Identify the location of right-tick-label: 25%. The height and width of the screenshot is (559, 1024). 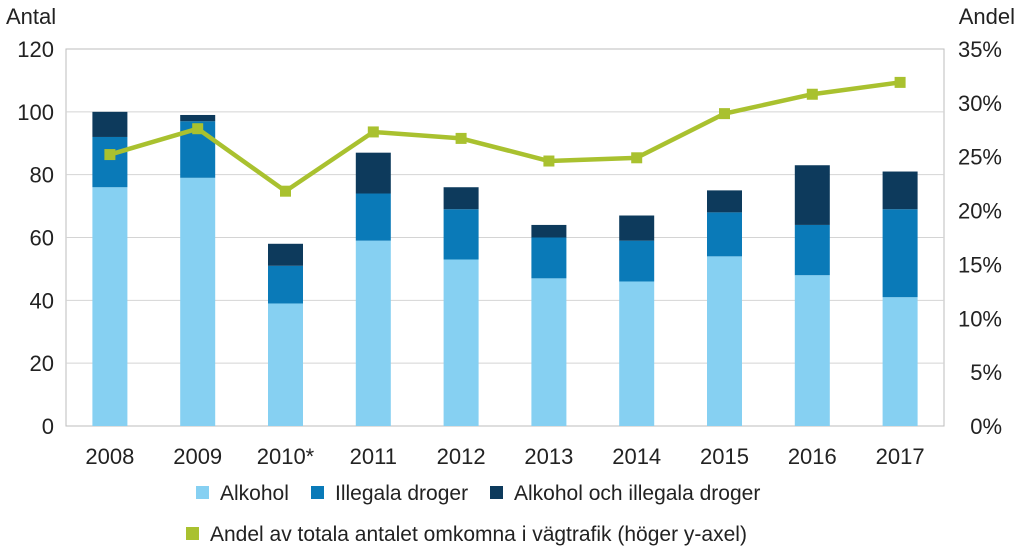
(980, 157).